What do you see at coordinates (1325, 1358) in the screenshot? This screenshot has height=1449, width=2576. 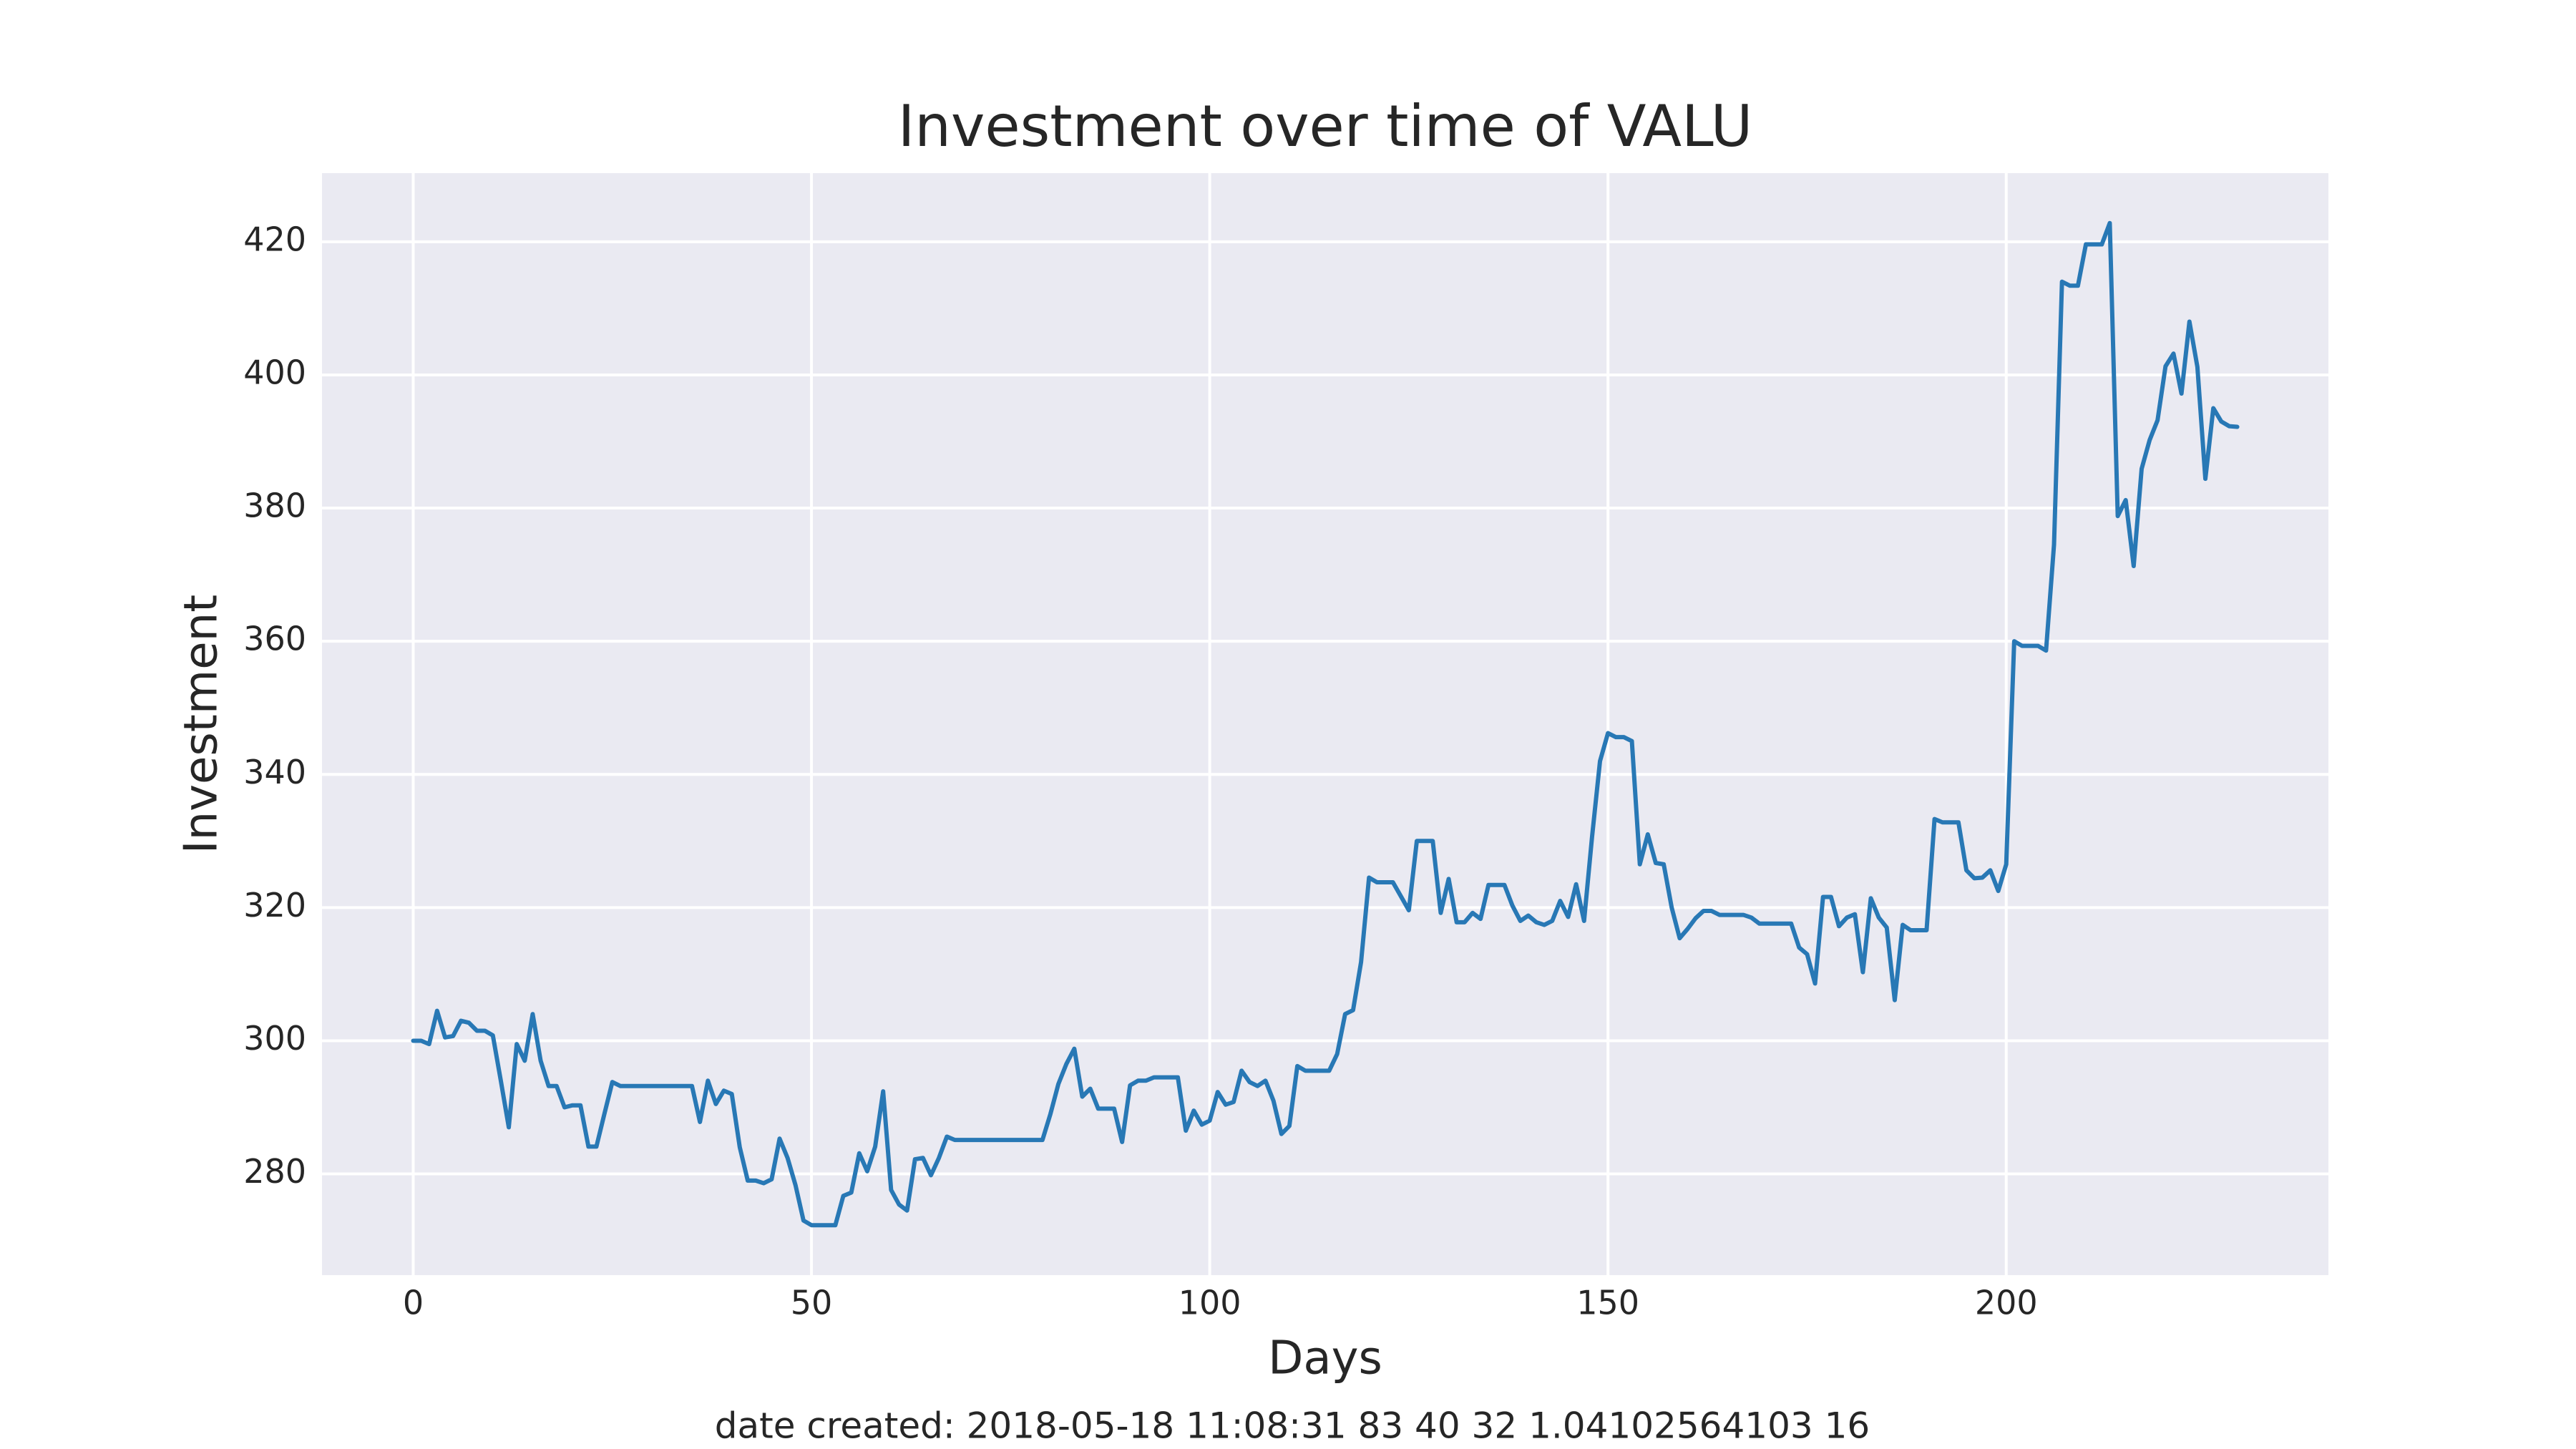 I see `x-axis-label: Days` at bounding box center [1325, 1358].